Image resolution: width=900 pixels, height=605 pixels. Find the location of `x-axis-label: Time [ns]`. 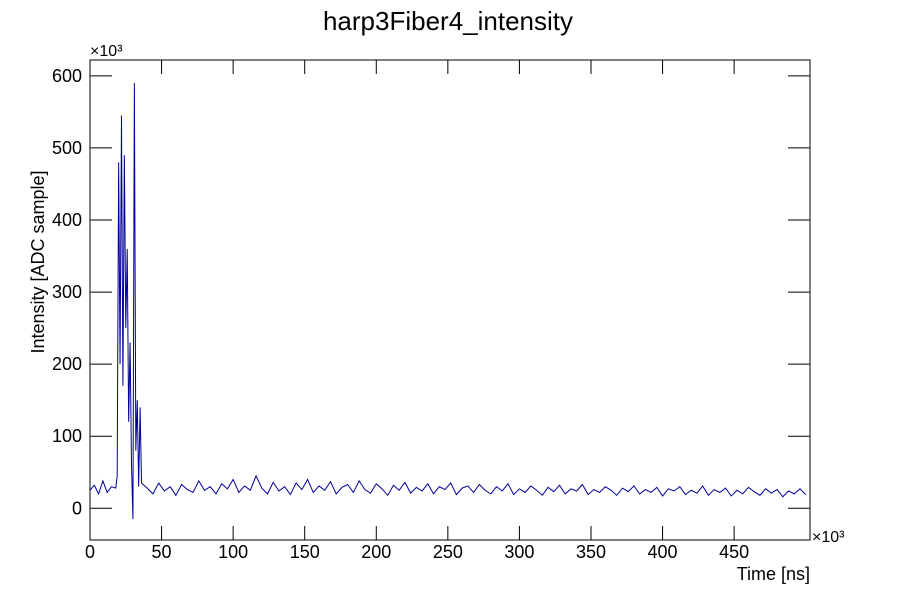

x-axis-label: Time [ns] is located at coordinates (773, 574).